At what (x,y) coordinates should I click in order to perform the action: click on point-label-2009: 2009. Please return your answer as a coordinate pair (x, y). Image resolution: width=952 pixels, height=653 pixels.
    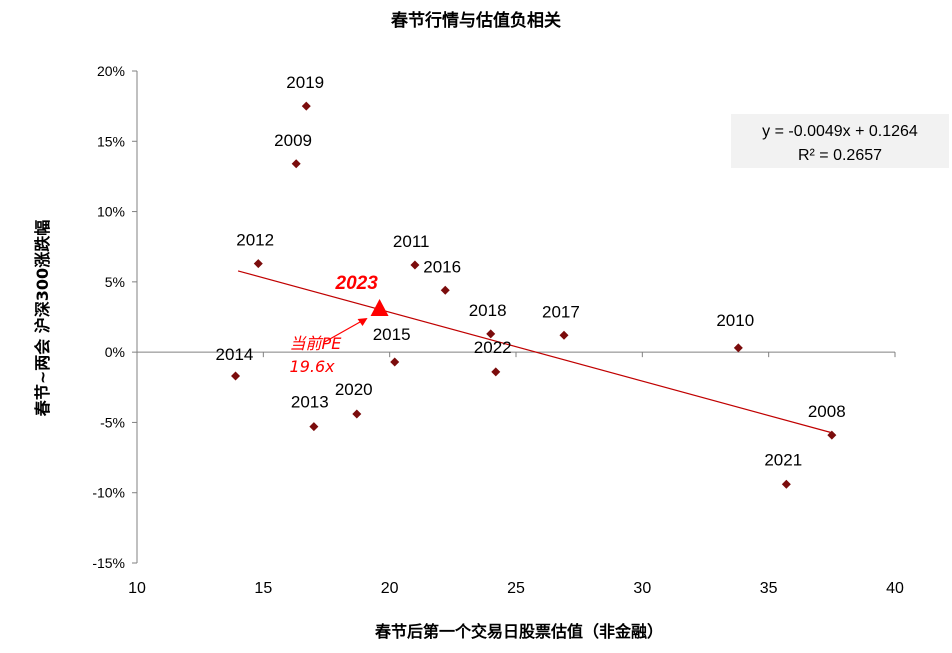
    Looking at the image, I should click on (293, 140).